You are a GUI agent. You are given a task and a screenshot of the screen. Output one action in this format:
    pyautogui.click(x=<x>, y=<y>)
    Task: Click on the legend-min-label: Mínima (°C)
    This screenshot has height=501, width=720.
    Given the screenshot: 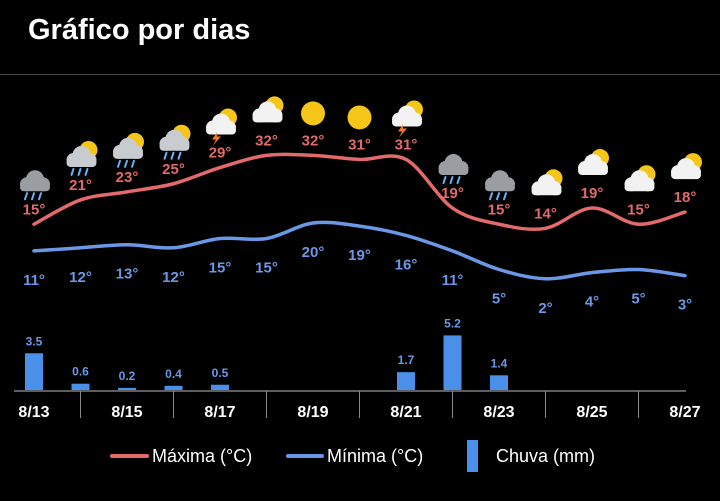 What is the action you would take?
    pyautogui.click(x=375, y=456)
    